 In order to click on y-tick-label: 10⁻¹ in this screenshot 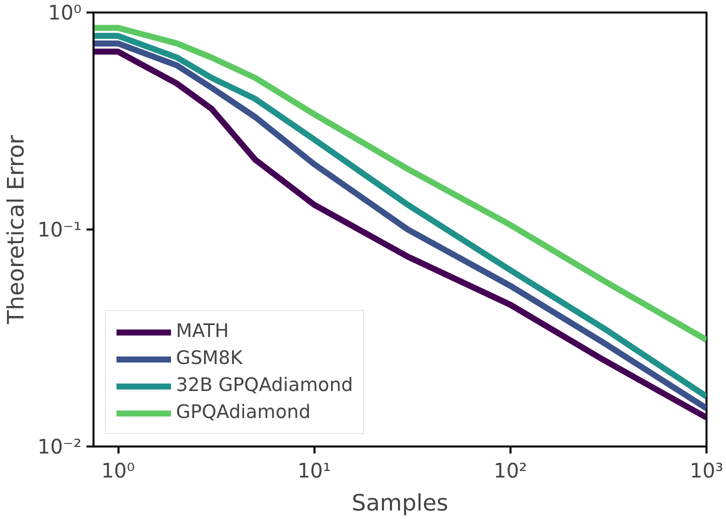, I will do `click(59, 230)`.